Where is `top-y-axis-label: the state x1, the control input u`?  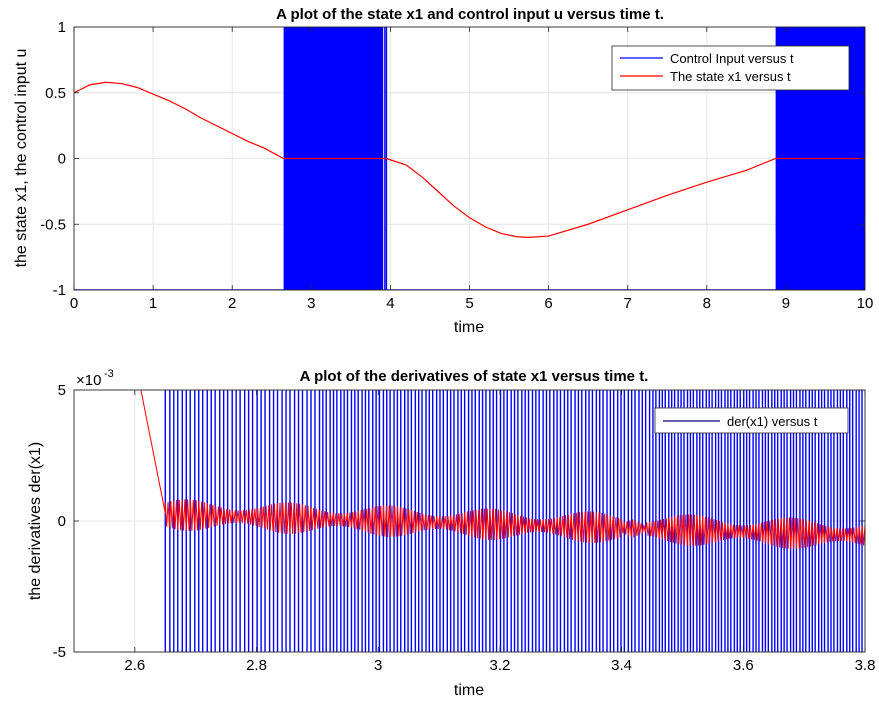 top-y-axis-label: the state x1, the control input u is located at coordinates (21, 158).